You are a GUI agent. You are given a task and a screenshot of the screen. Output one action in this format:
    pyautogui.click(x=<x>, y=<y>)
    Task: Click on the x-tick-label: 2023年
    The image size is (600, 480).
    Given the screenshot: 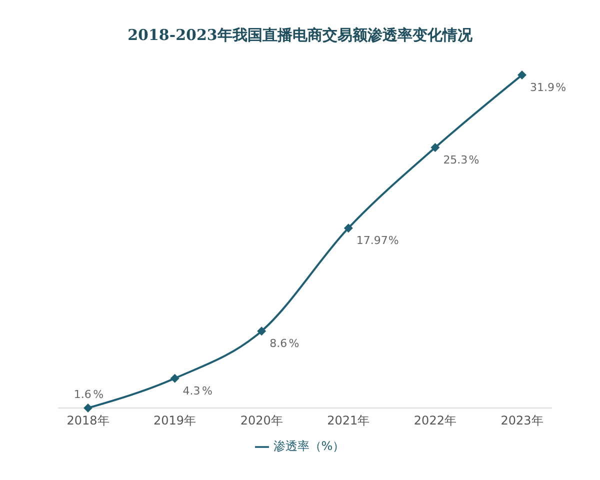 What is the action you would take?
    pyautogui.click(x=522, y=421)
    